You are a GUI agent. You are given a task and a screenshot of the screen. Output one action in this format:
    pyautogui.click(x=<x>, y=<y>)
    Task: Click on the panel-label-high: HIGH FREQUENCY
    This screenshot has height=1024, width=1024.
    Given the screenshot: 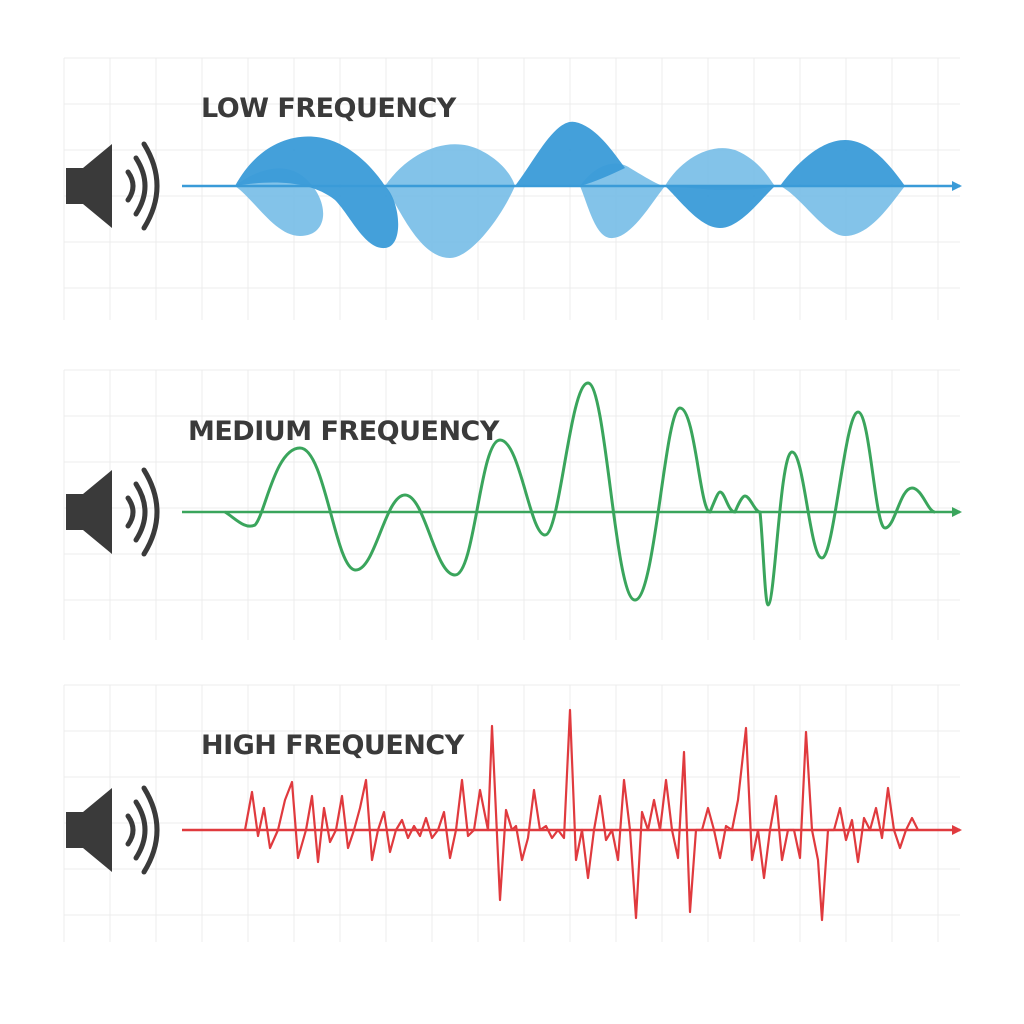 What is the action you would take?
    pyautogui.click(x=333, y=745)
    